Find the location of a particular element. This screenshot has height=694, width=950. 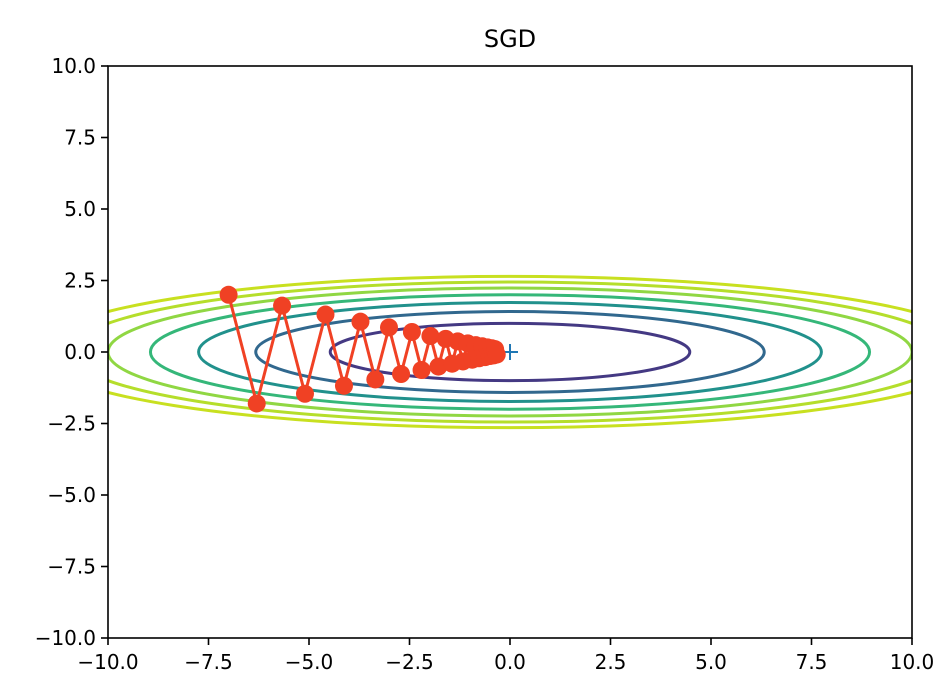

y-tick-label: −10.0 is located at coordinates (65, 638).